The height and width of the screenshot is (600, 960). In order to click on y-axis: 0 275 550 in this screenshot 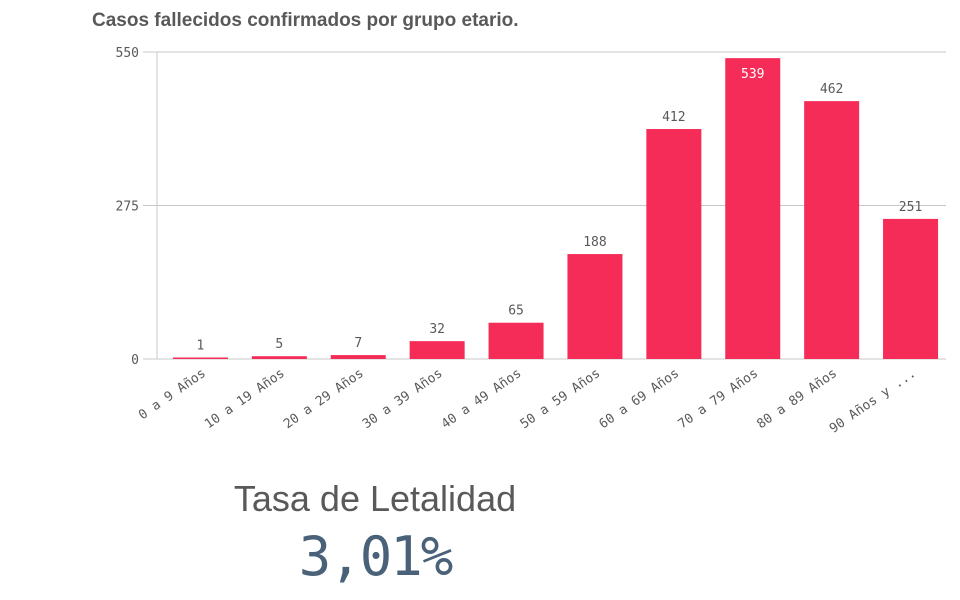, I will do `click(137, 207)`.